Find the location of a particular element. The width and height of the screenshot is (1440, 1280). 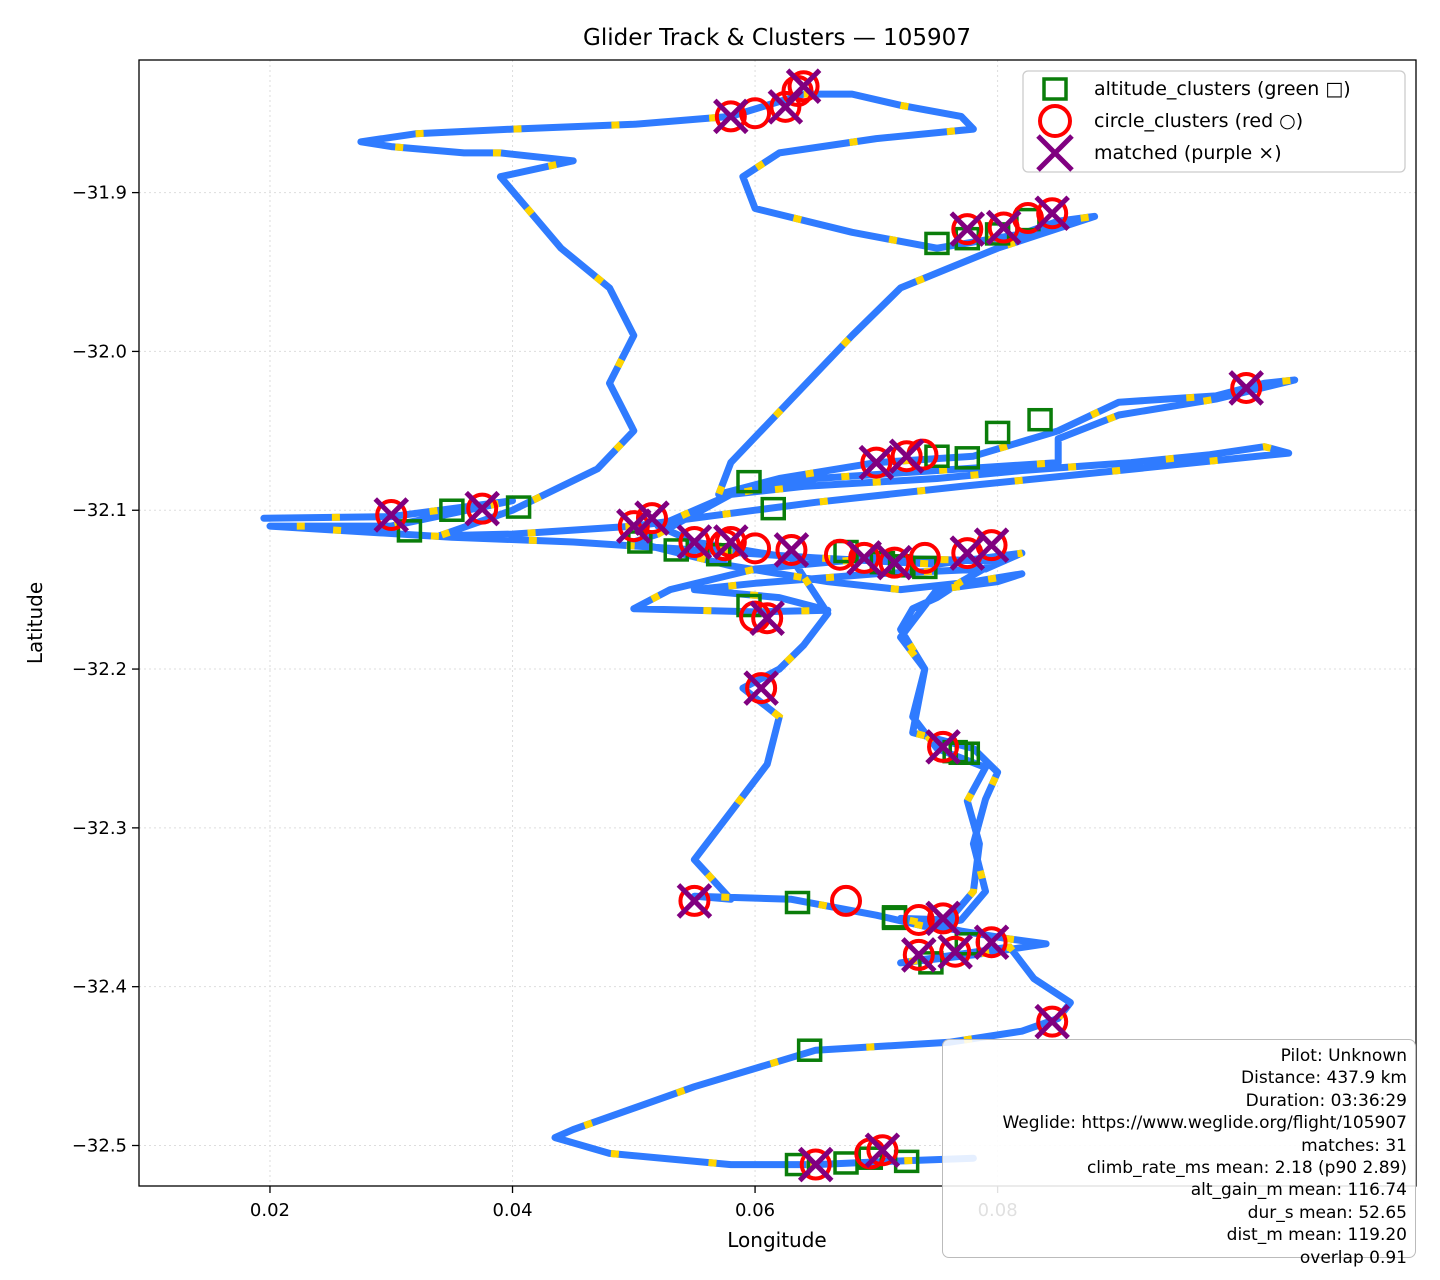

legend-frame is located at coordinates (1214, 121).